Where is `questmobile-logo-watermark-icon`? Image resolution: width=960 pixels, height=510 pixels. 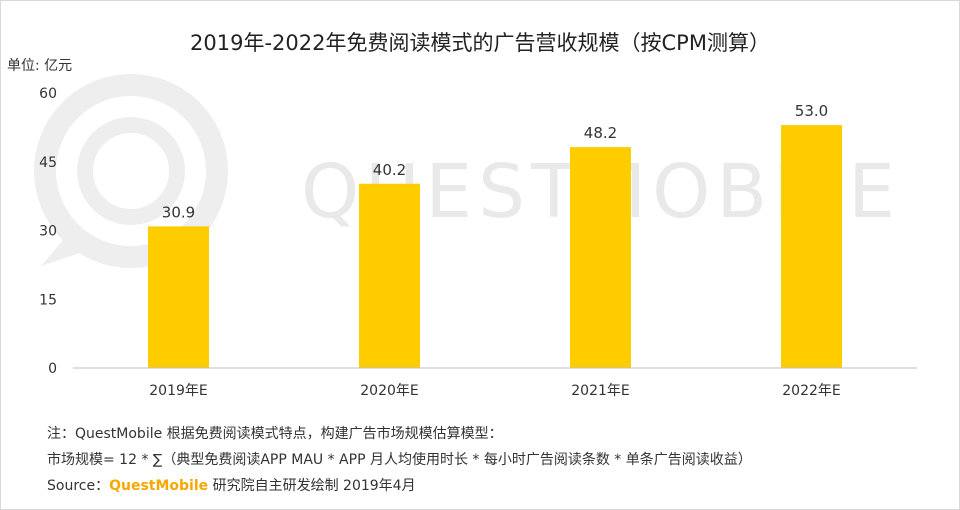
questmobile-logo-watermark-icon is located at coordinates (131, 171).